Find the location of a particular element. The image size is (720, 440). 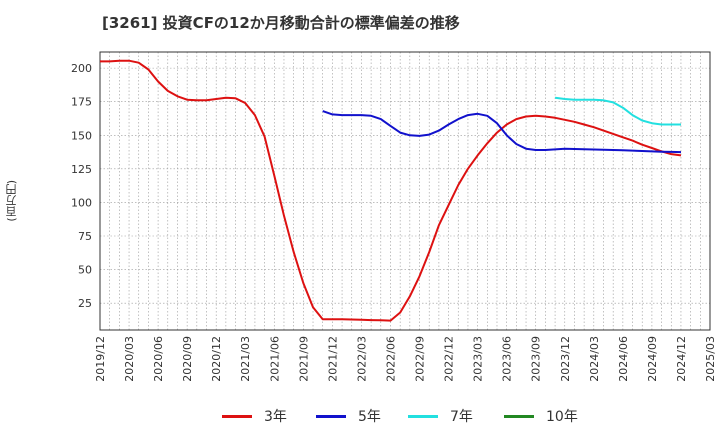

x-tick-label: 2025/03 is located at coordinates (710, 359).